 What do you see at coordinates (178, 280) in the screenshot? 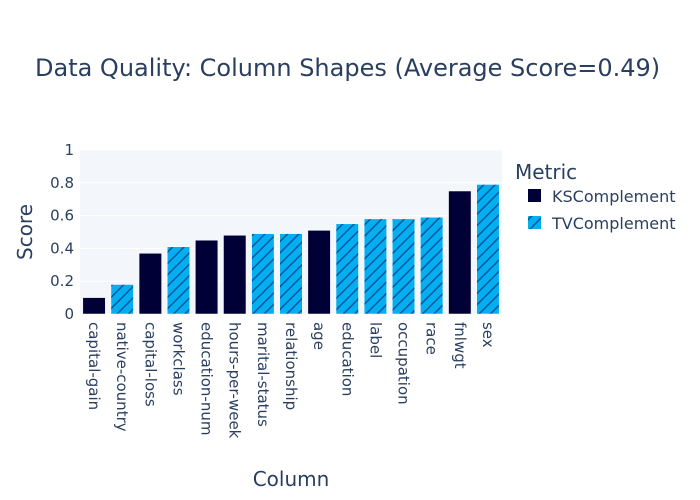
I see `bar-workclass` at bounding box center [178, 280].